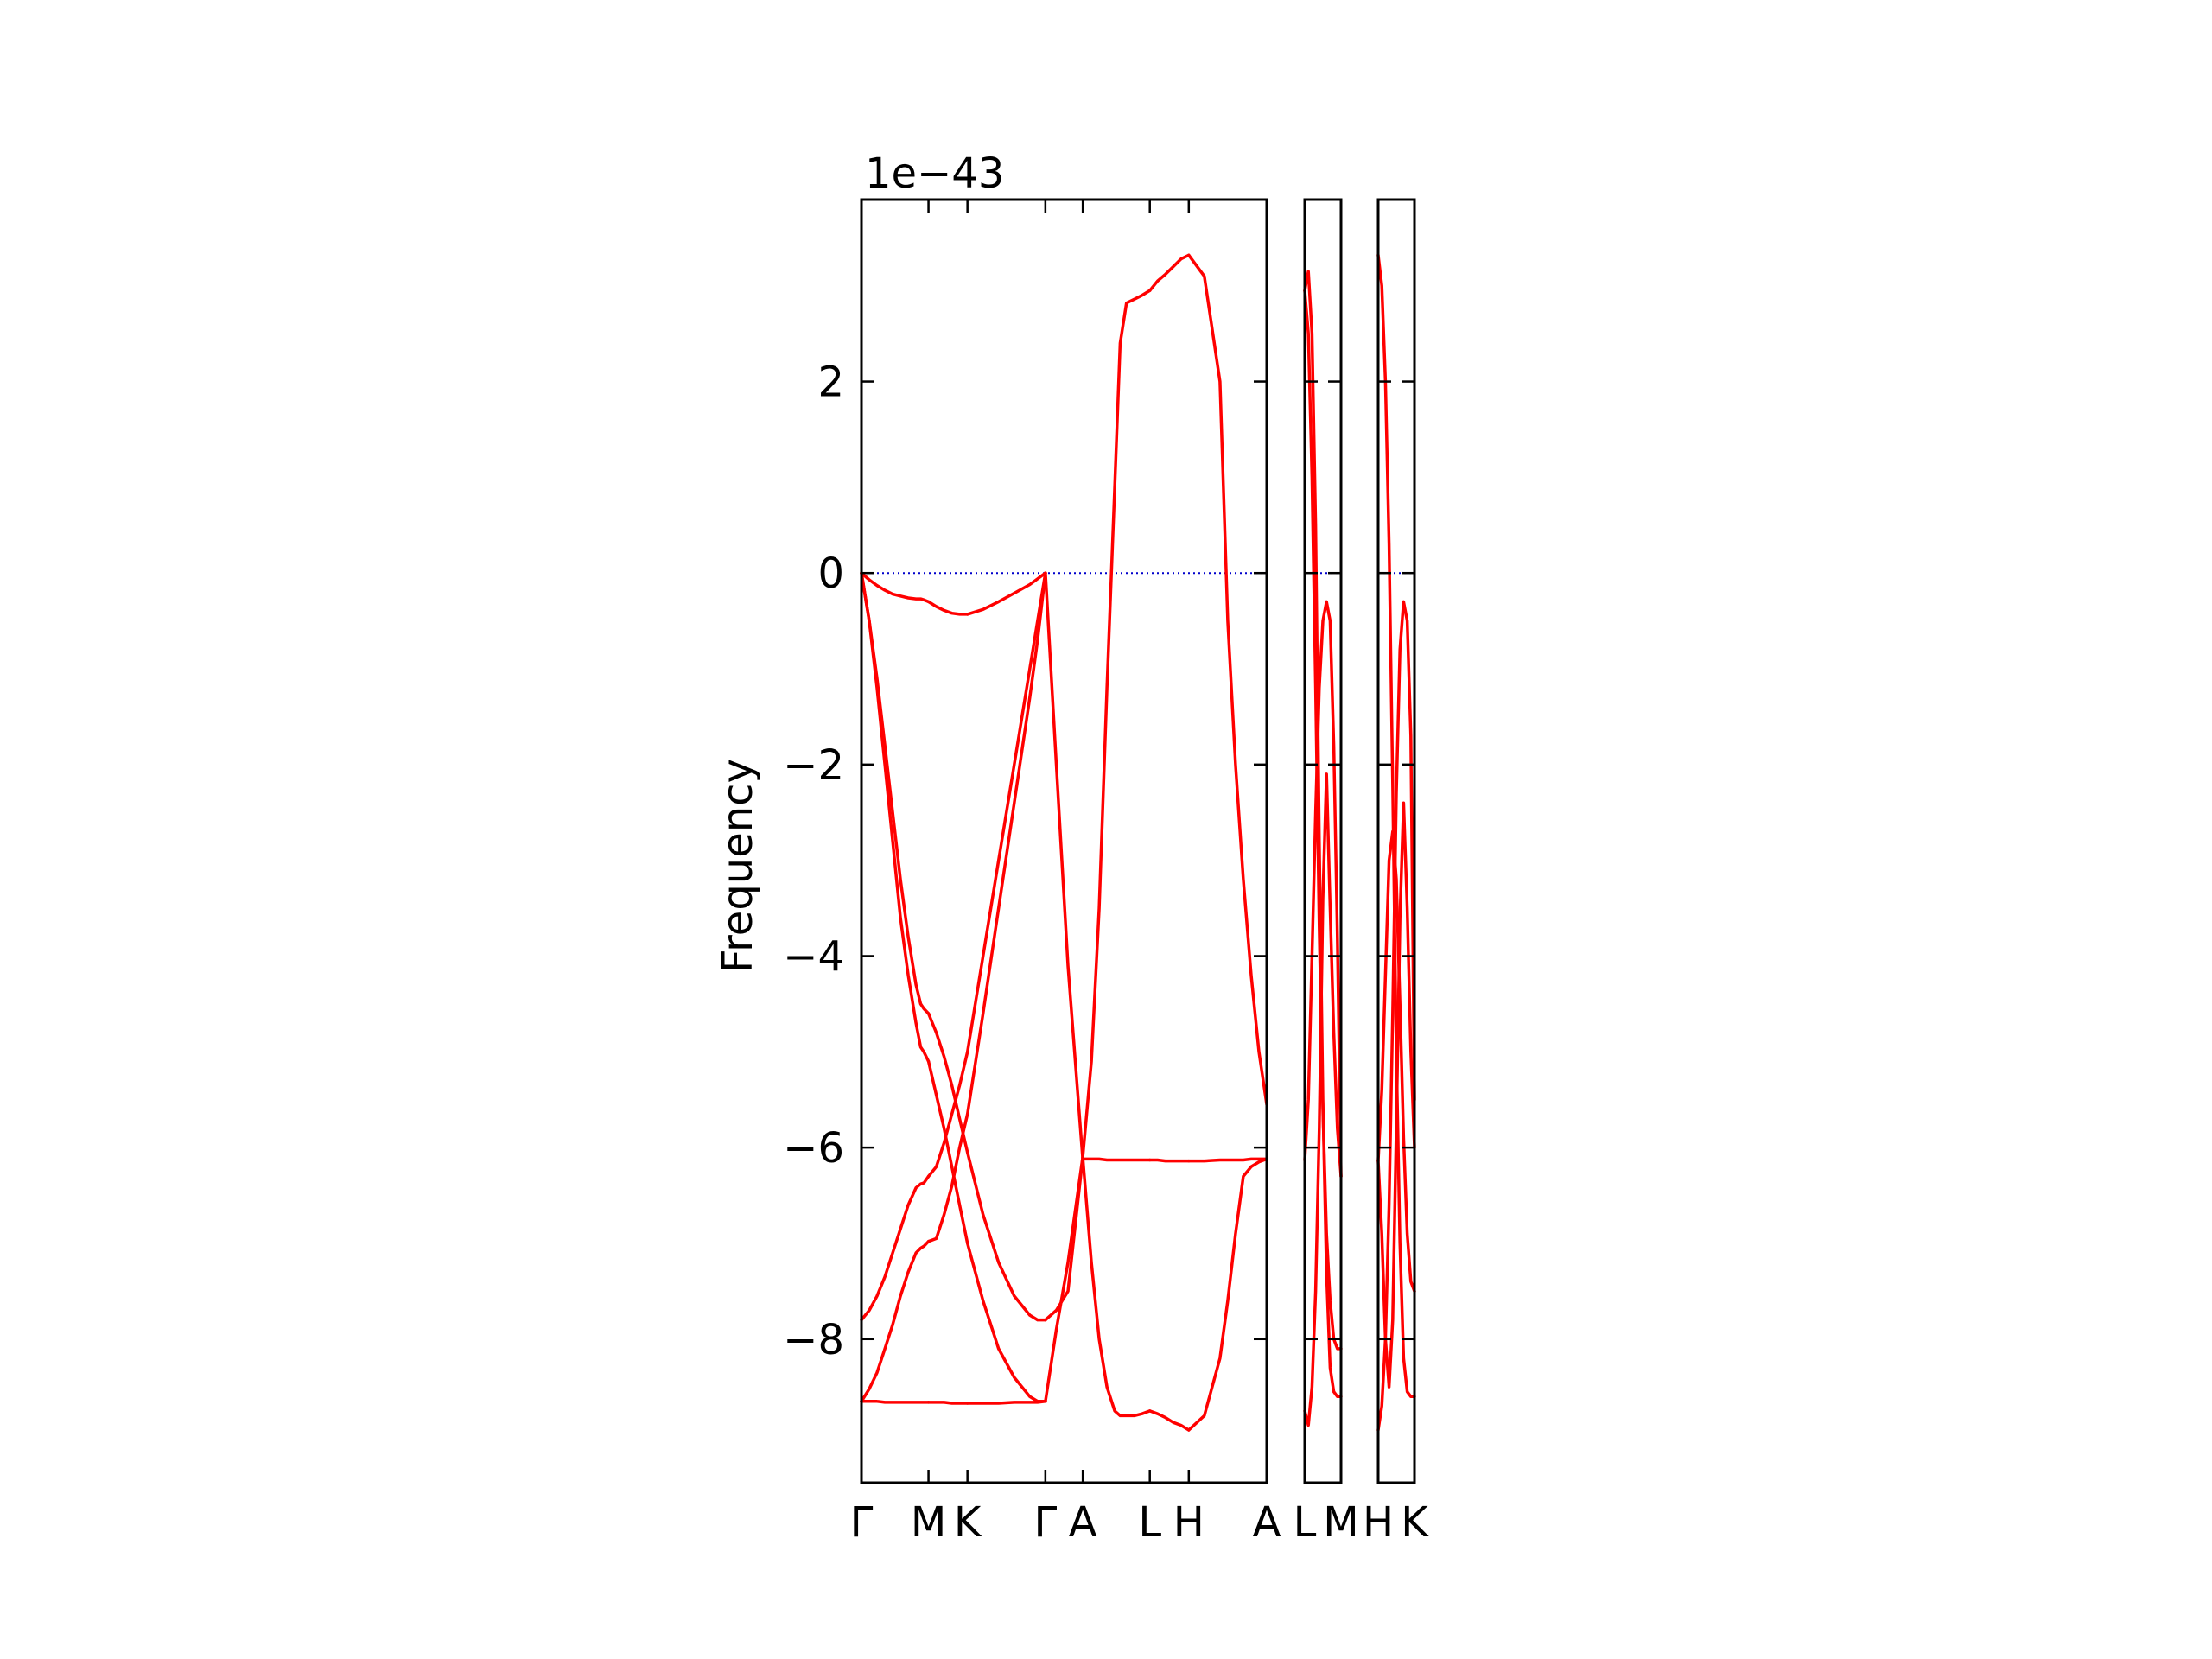  What do you see at coordinates (895, 793) in the screenshot?
I see `band-line-Γ-M-2` at bounding box center [895, 793].